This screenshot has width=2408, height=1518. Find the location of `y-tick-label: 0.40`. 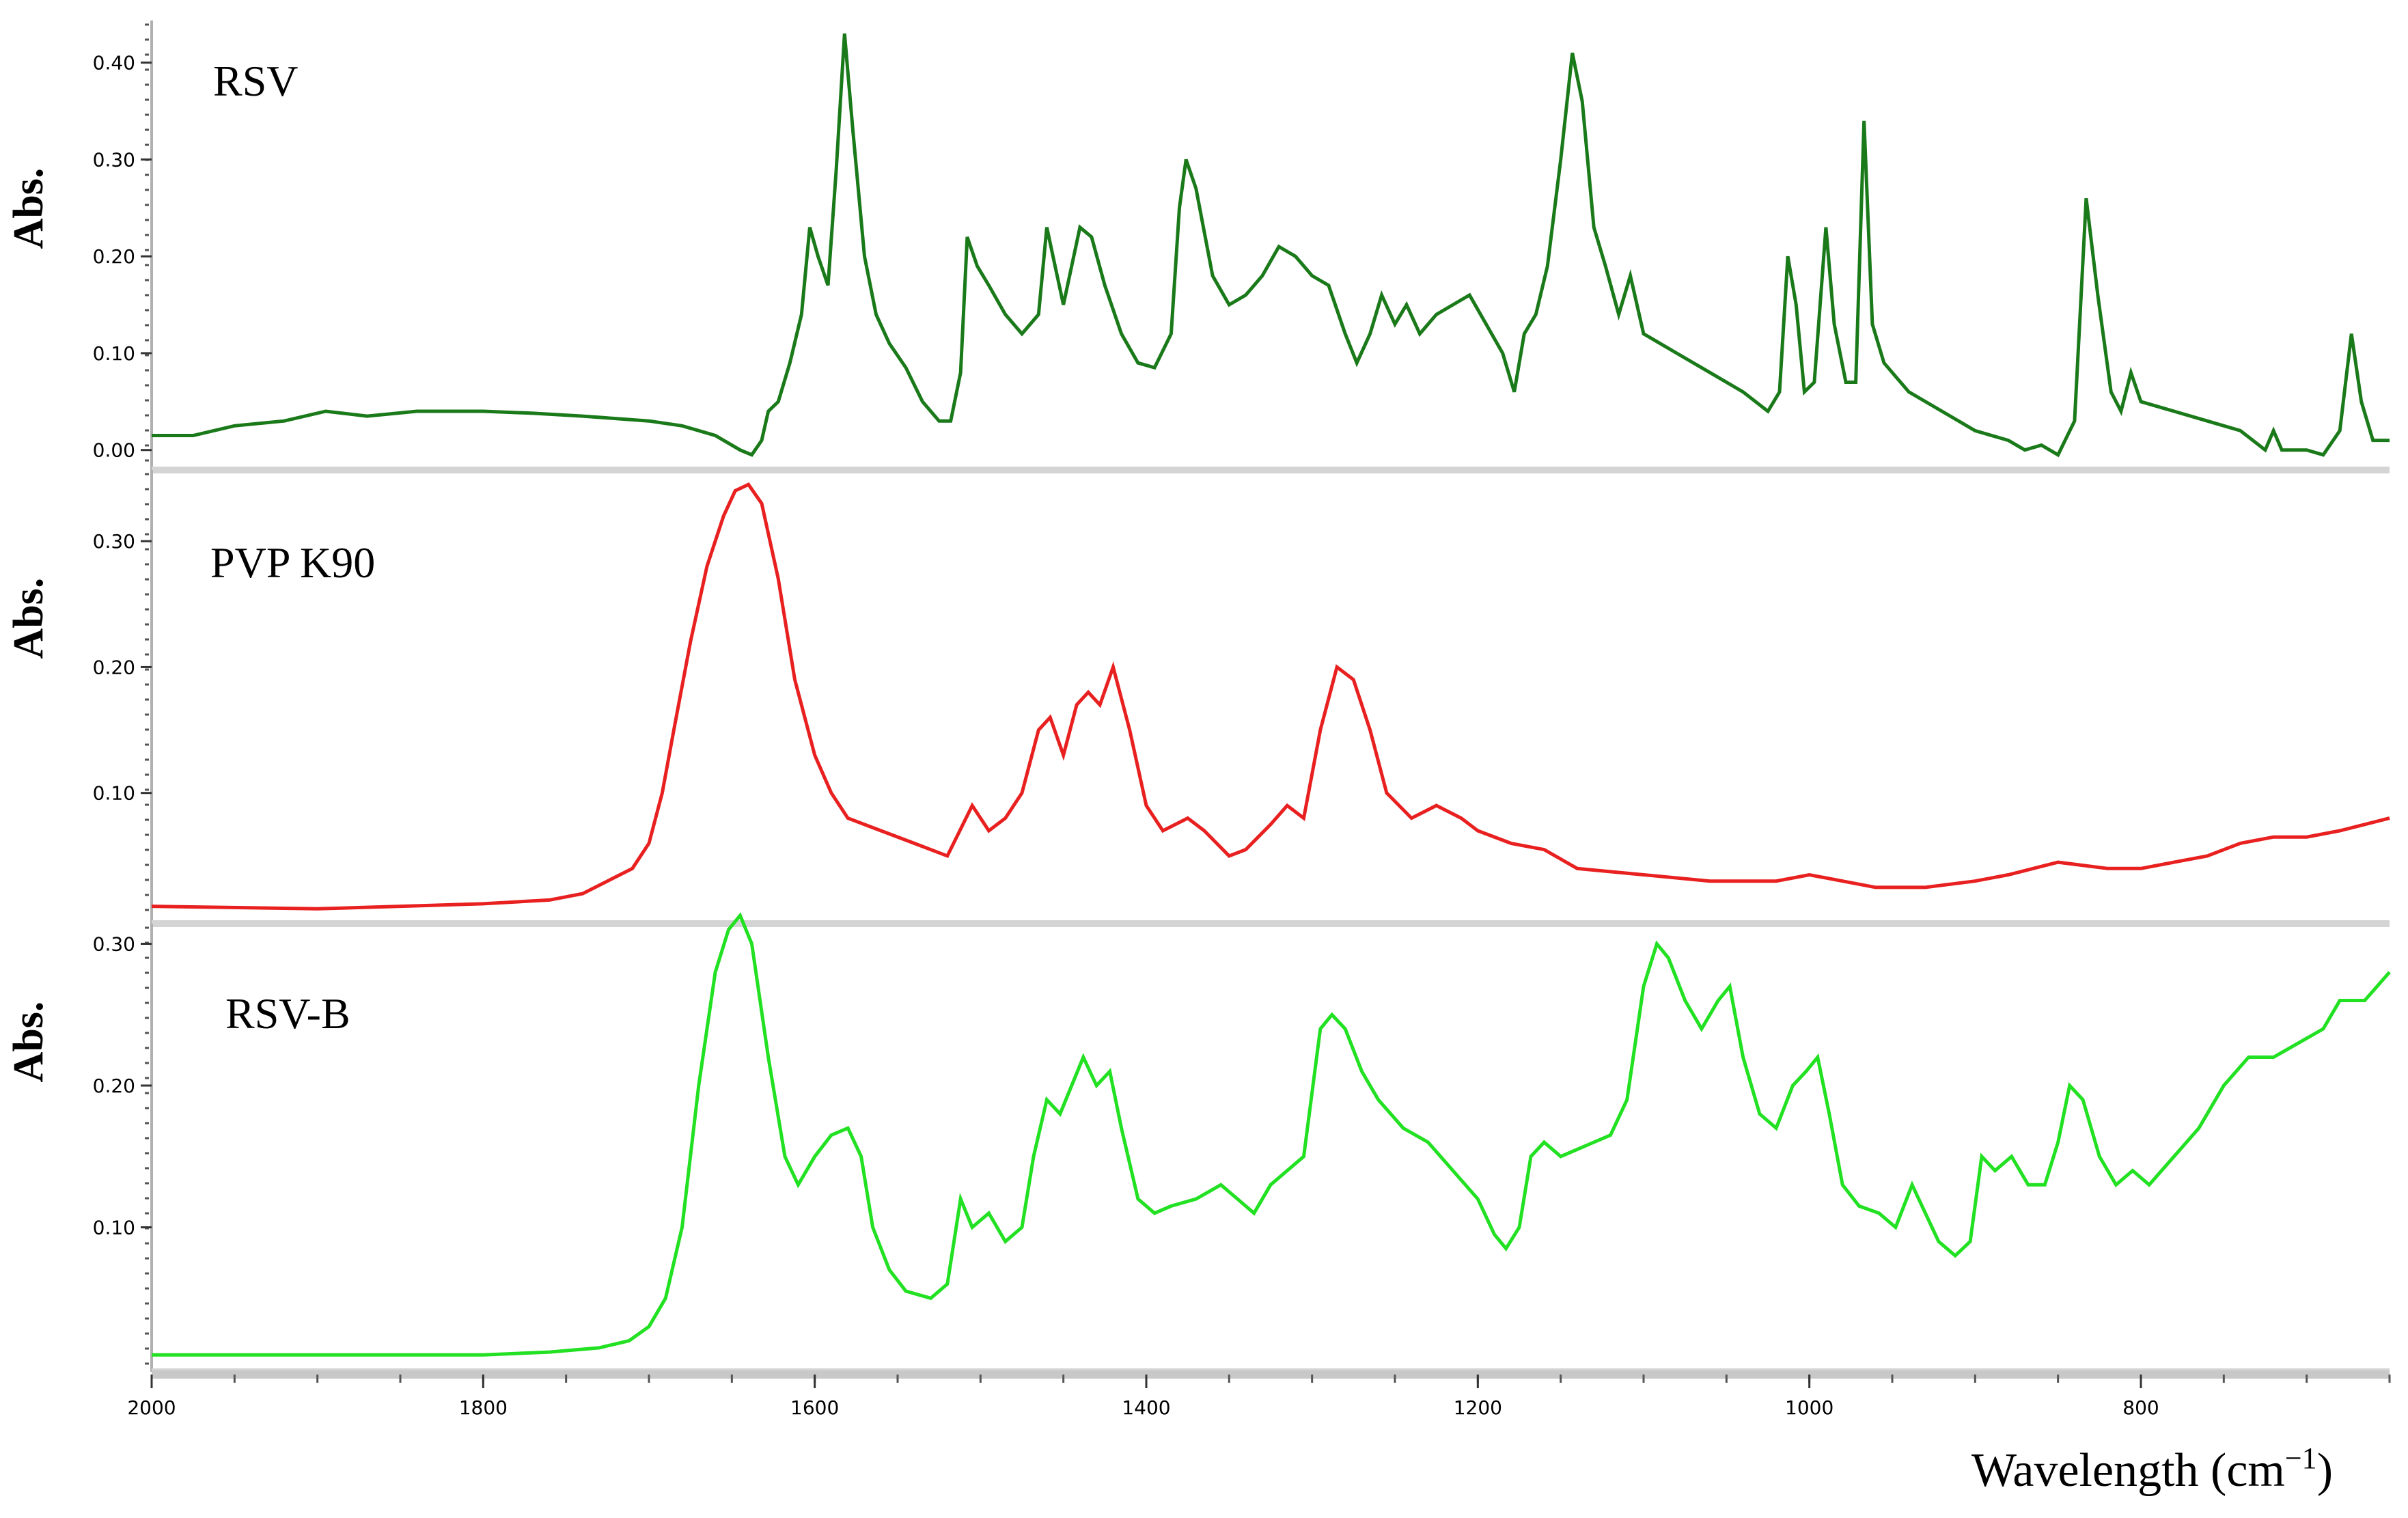

y-tick-label: 0.40 is located at coordinates (114, 63).